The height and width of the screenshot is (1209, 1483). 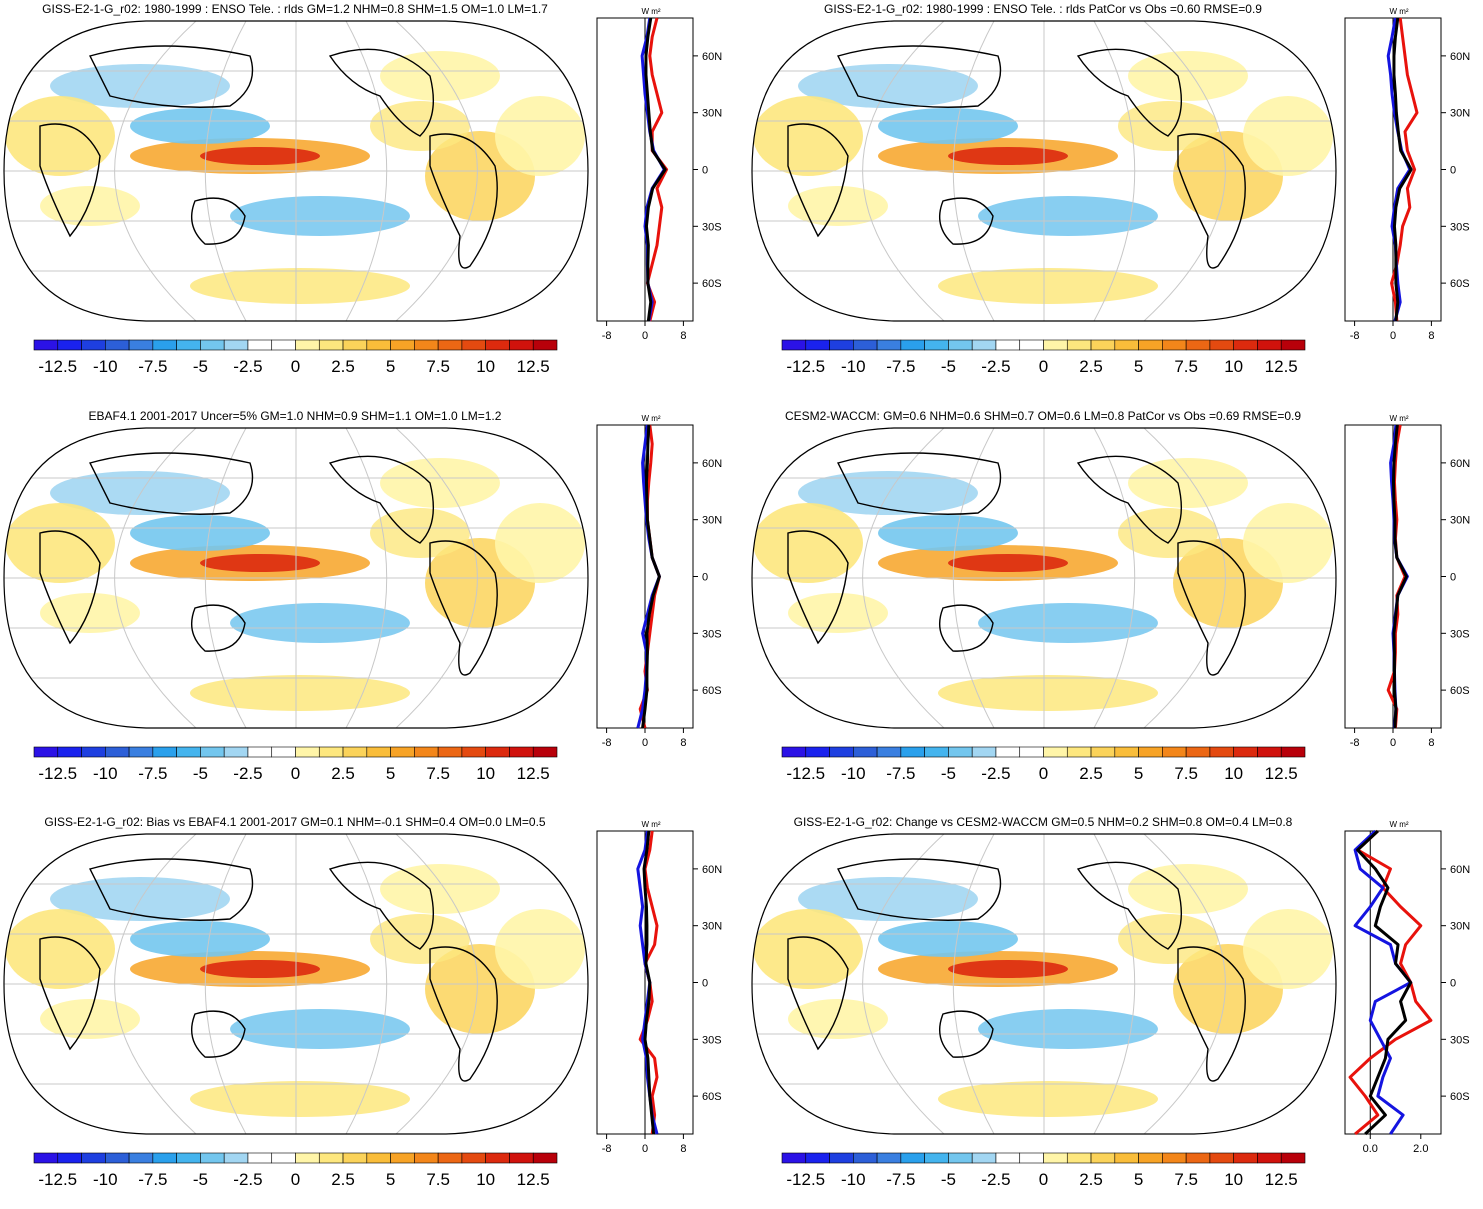 I want to click on colorbar-label: 10, so click(x=485, y=773).